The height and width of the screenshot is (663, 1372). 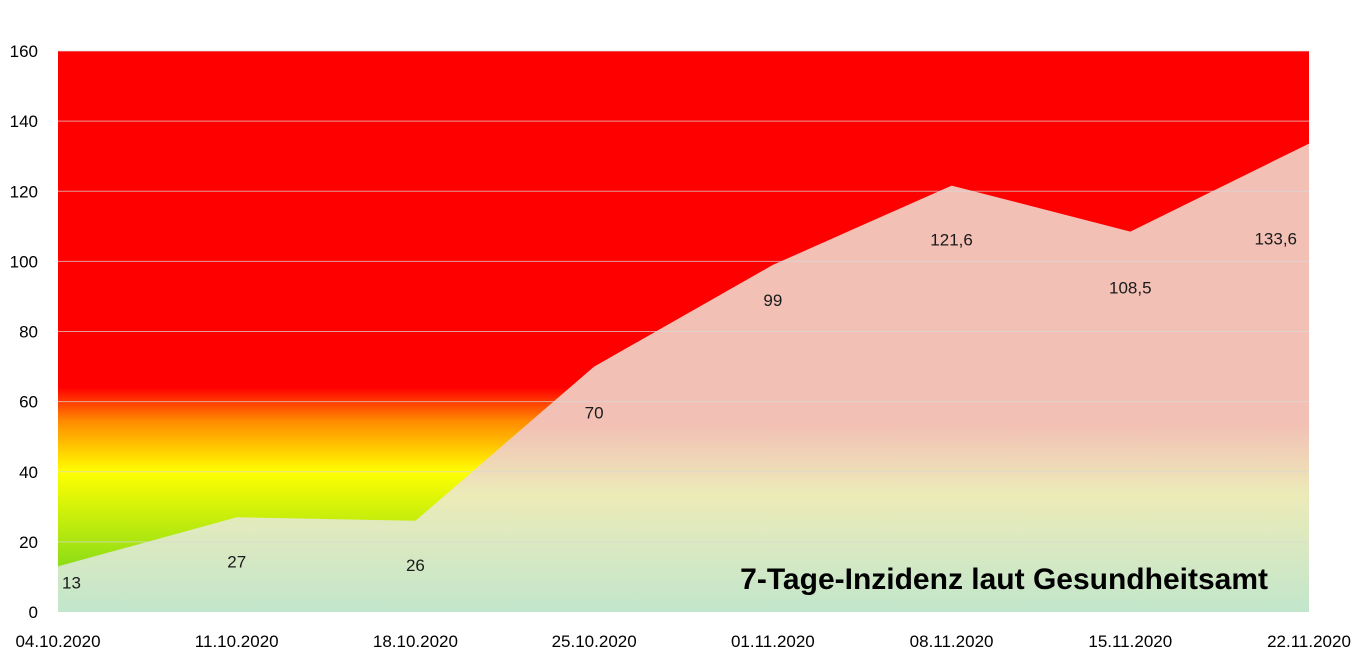 What do you see at coordinates (415, 565) in the screenshot?
I see `data-label: 26` at bounding box center [415, 565].